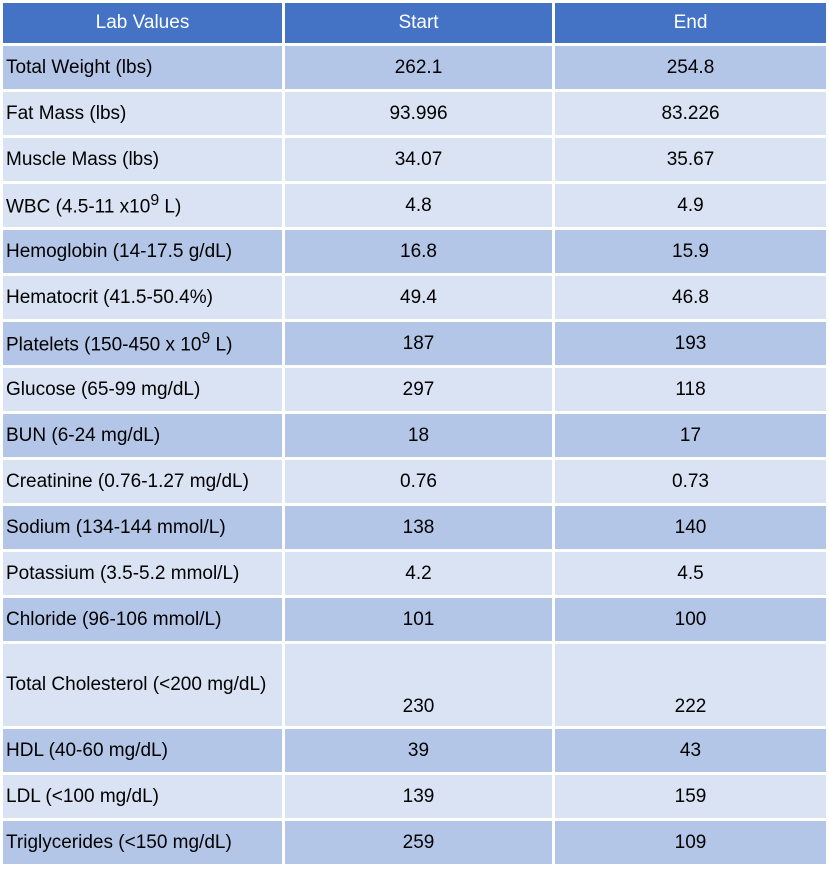 Image resolution: width=829 pixels, height=874 pixels. Describe the element at coordinates (142, 481) in the screenshot. I see `row-label: Creatinine (0.76-1.27 mg/dL)` at that location.